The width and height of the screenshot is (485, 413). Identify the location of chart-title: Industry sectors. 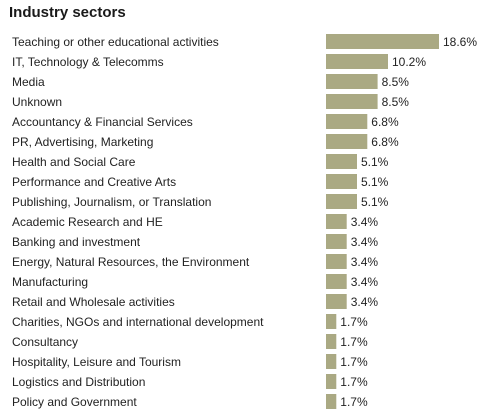
(67, 12).